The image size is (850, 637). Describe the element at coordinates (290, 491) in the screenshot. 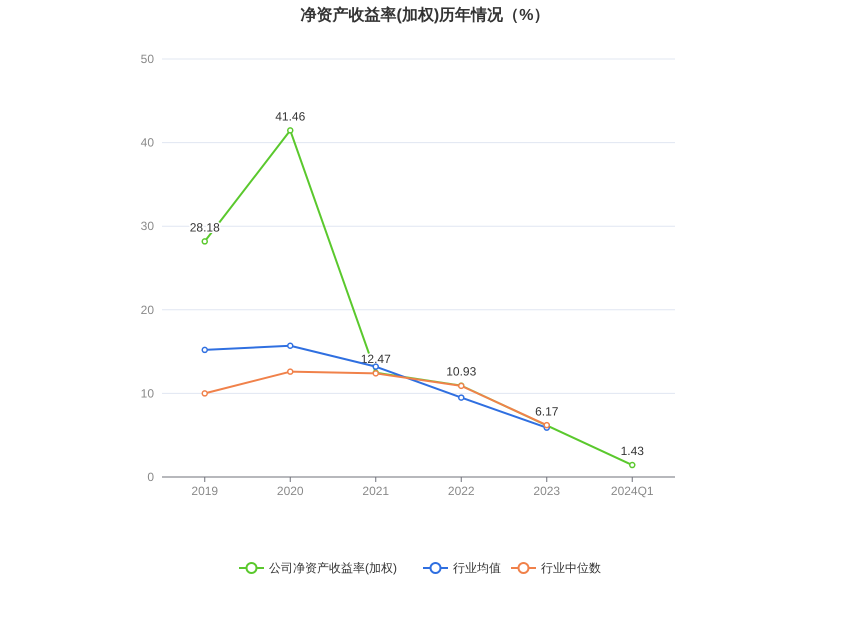

I see `x-tick-label: 2020` at that location.